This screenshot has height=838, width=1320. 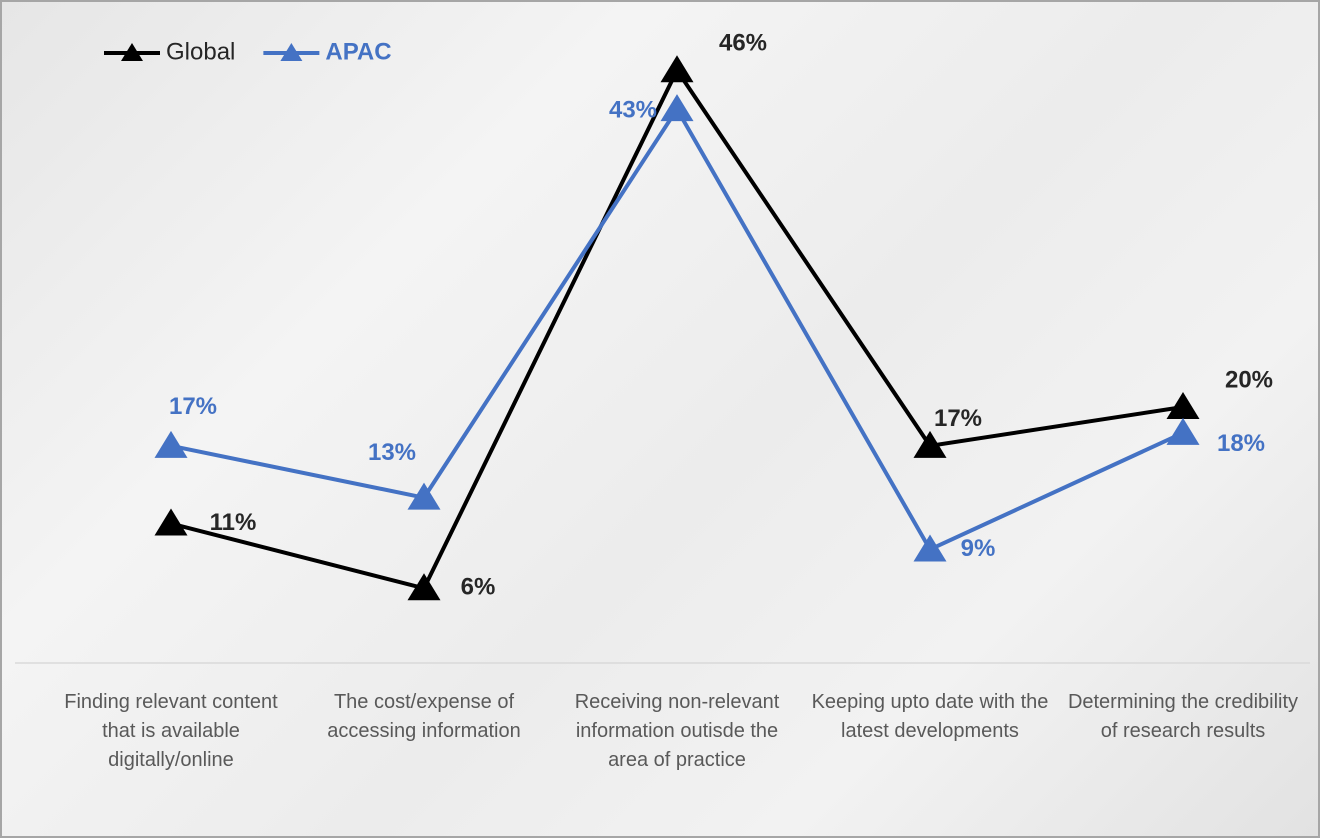 What do you see at coordinates (1241, 443) in the screenshot?
I see `data-label: 18%` at bounding box center [1241, 443].